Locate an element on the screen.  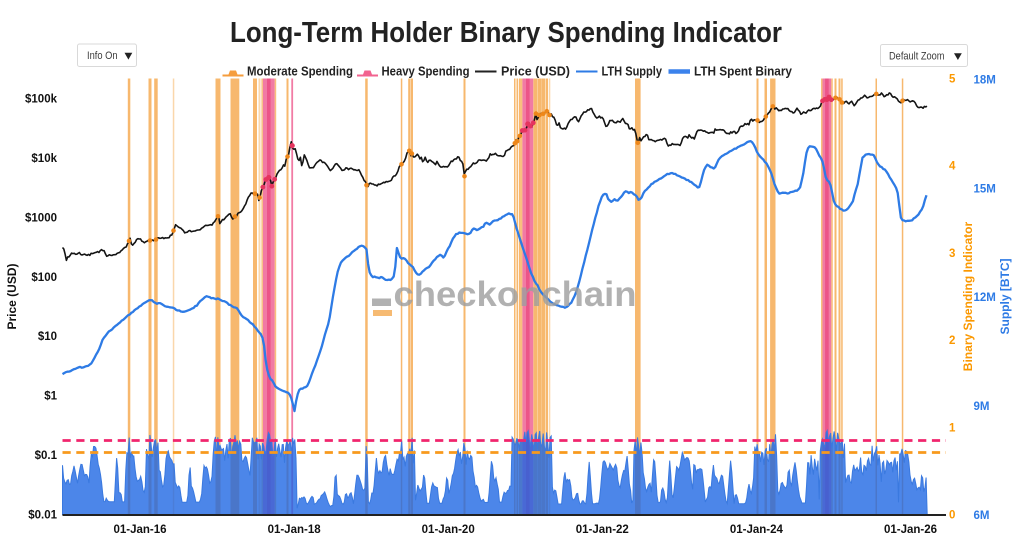
svg-text: $0.01 is located at coordinates (42, 516).